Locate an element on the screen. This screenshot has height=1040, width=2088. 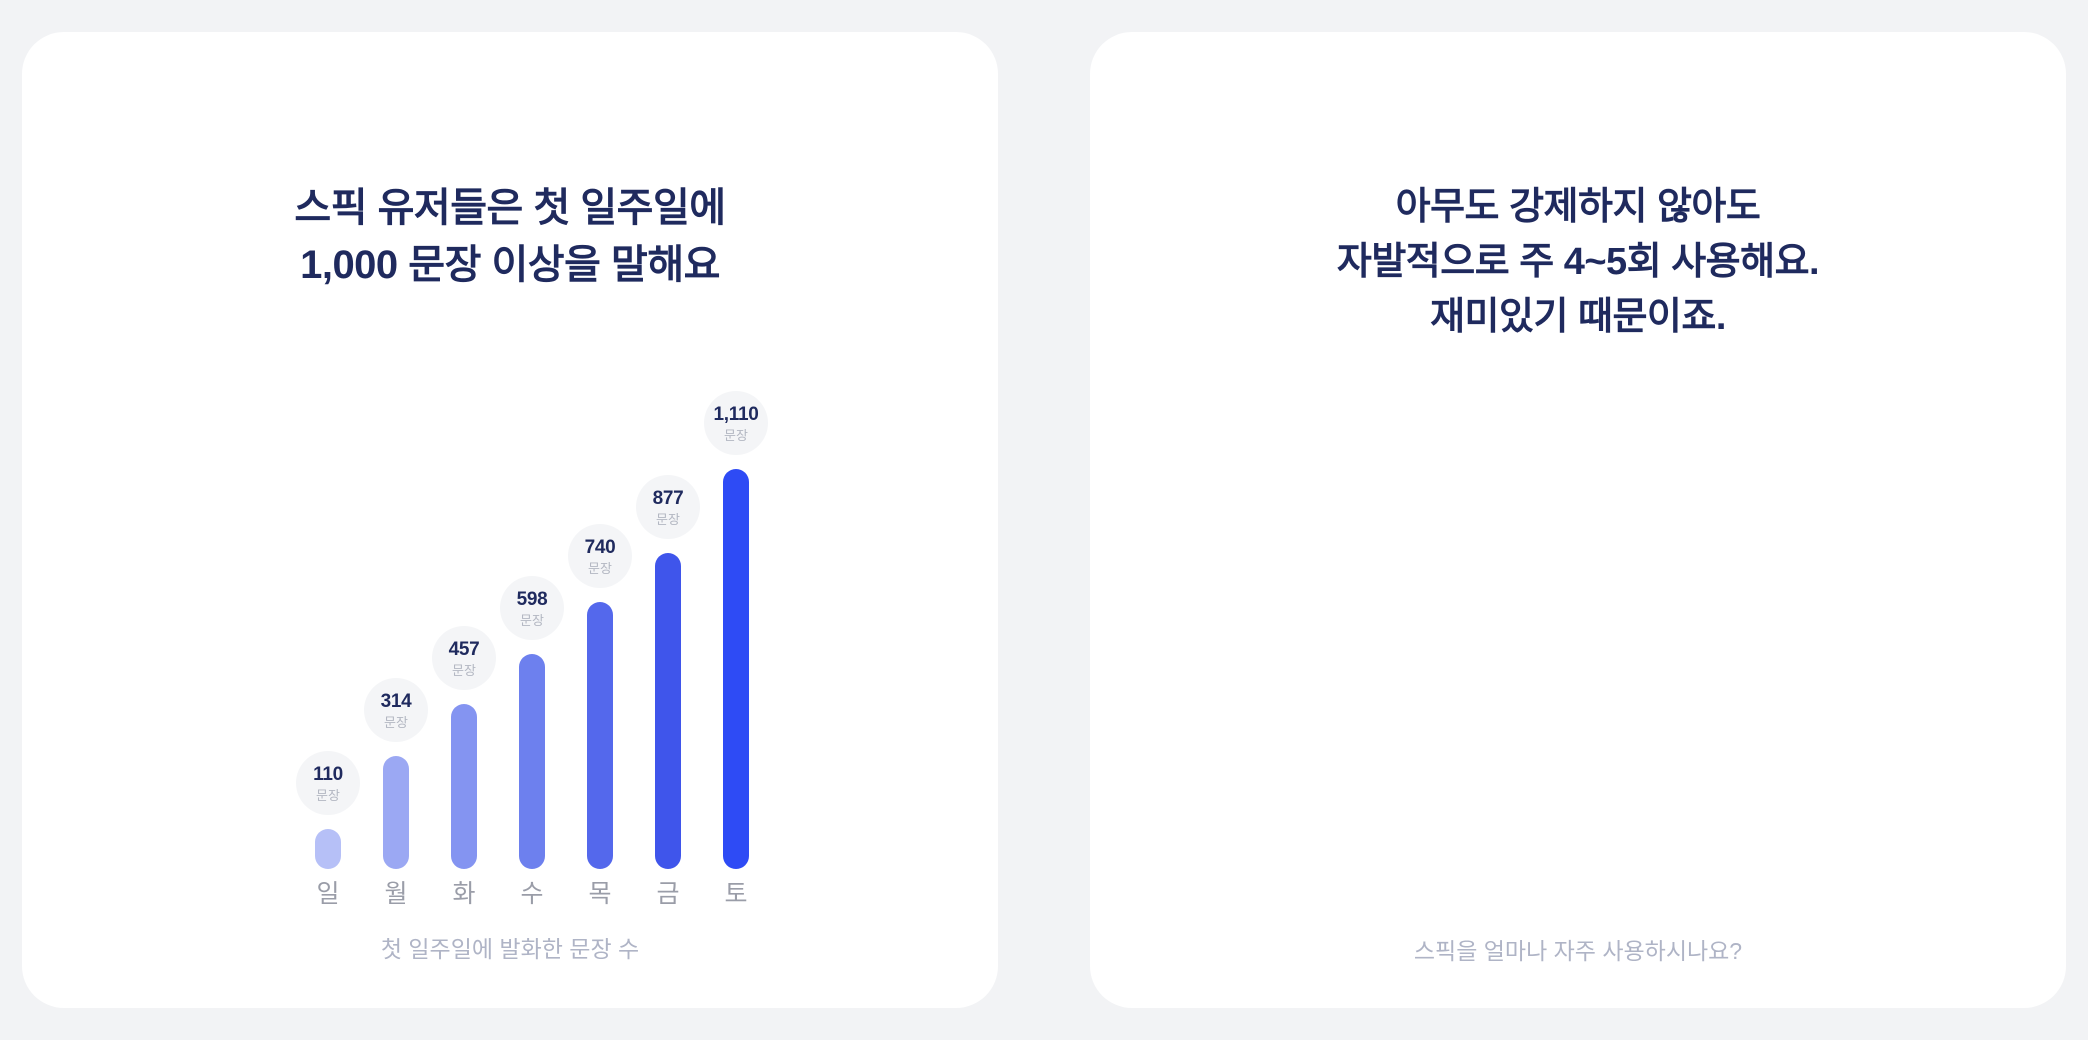
bar-value-bubble: 457 문장 is located at coordinates (464, 658).